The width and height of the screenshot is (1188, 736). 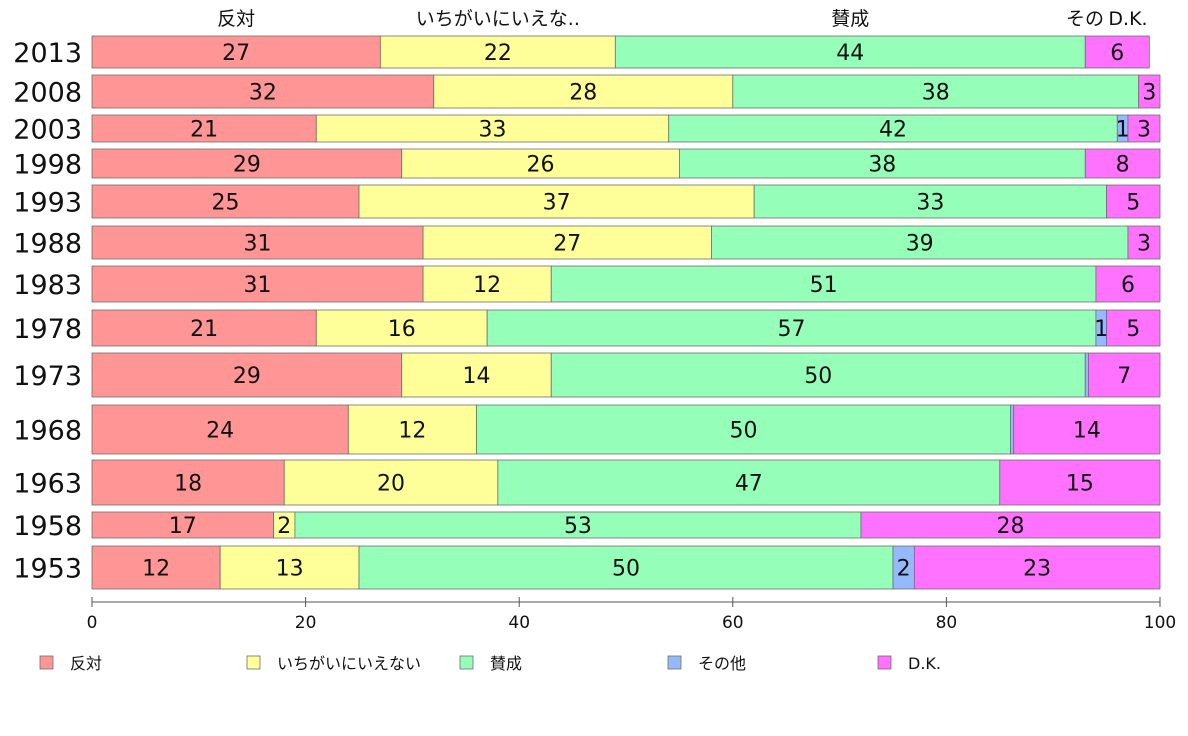 I want to click on series-top-label: その, so click(x=1085, y=19).